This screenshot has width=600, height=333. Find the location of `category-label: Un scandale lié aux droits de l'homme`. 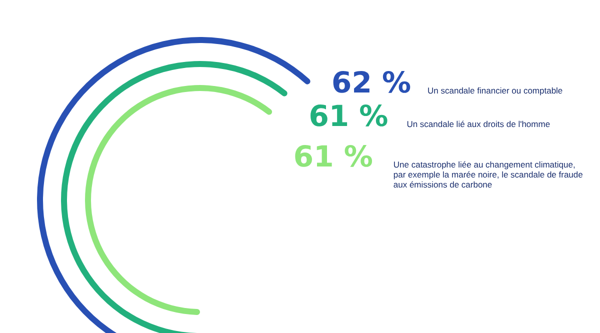

category-label: Un scandale lié aux droits de l'homme is located at coordinates (478, 124).